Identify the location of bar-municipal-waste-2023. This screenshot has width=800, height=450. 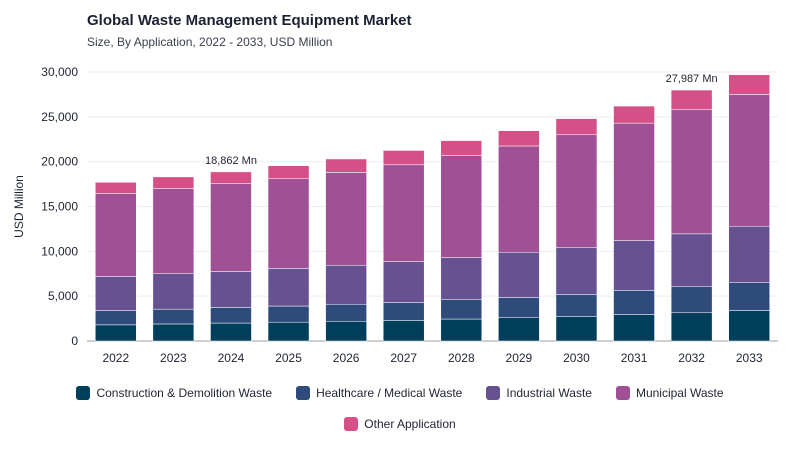
(173, 231).